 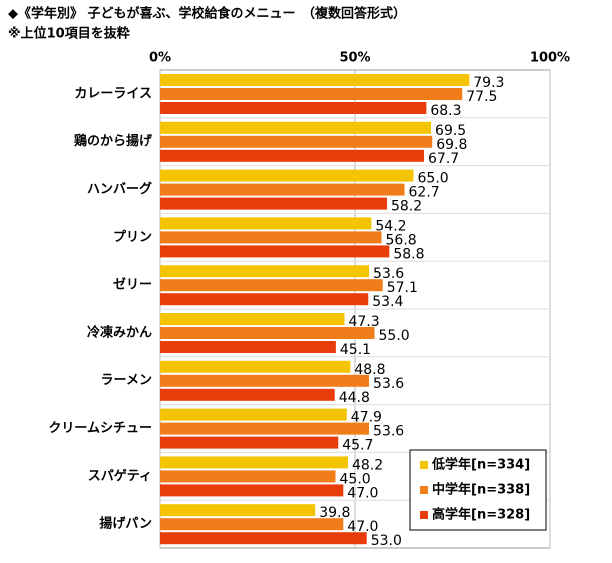 I want to click on data-label: 47.3, so click(x=363, y=322).